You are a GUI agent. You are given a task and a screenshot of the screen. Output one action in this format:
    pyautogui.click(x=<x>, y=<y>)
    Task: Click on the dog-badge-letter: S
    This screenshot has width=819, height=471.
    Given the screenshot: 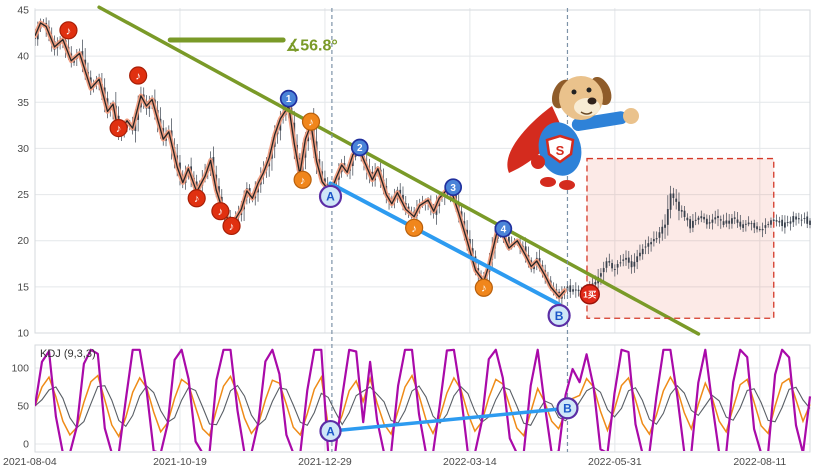 What is the action you would take?
    pyautogui.click(x=560, y=150)
    